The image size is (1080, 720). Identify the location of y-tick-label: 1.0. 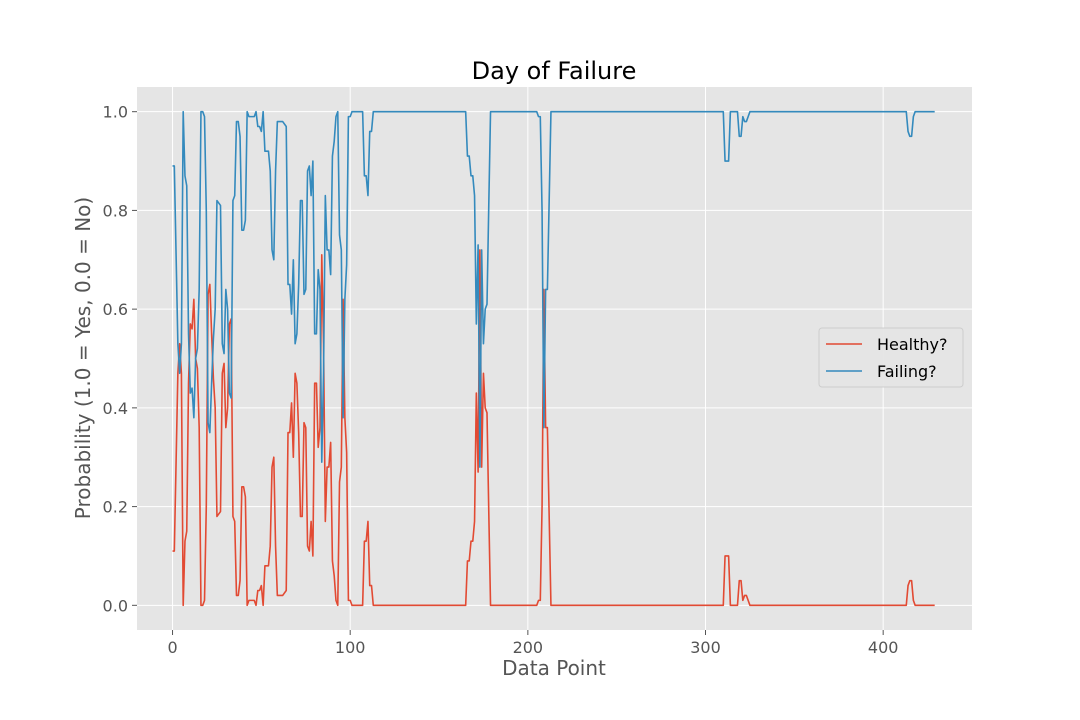
(115, 112).